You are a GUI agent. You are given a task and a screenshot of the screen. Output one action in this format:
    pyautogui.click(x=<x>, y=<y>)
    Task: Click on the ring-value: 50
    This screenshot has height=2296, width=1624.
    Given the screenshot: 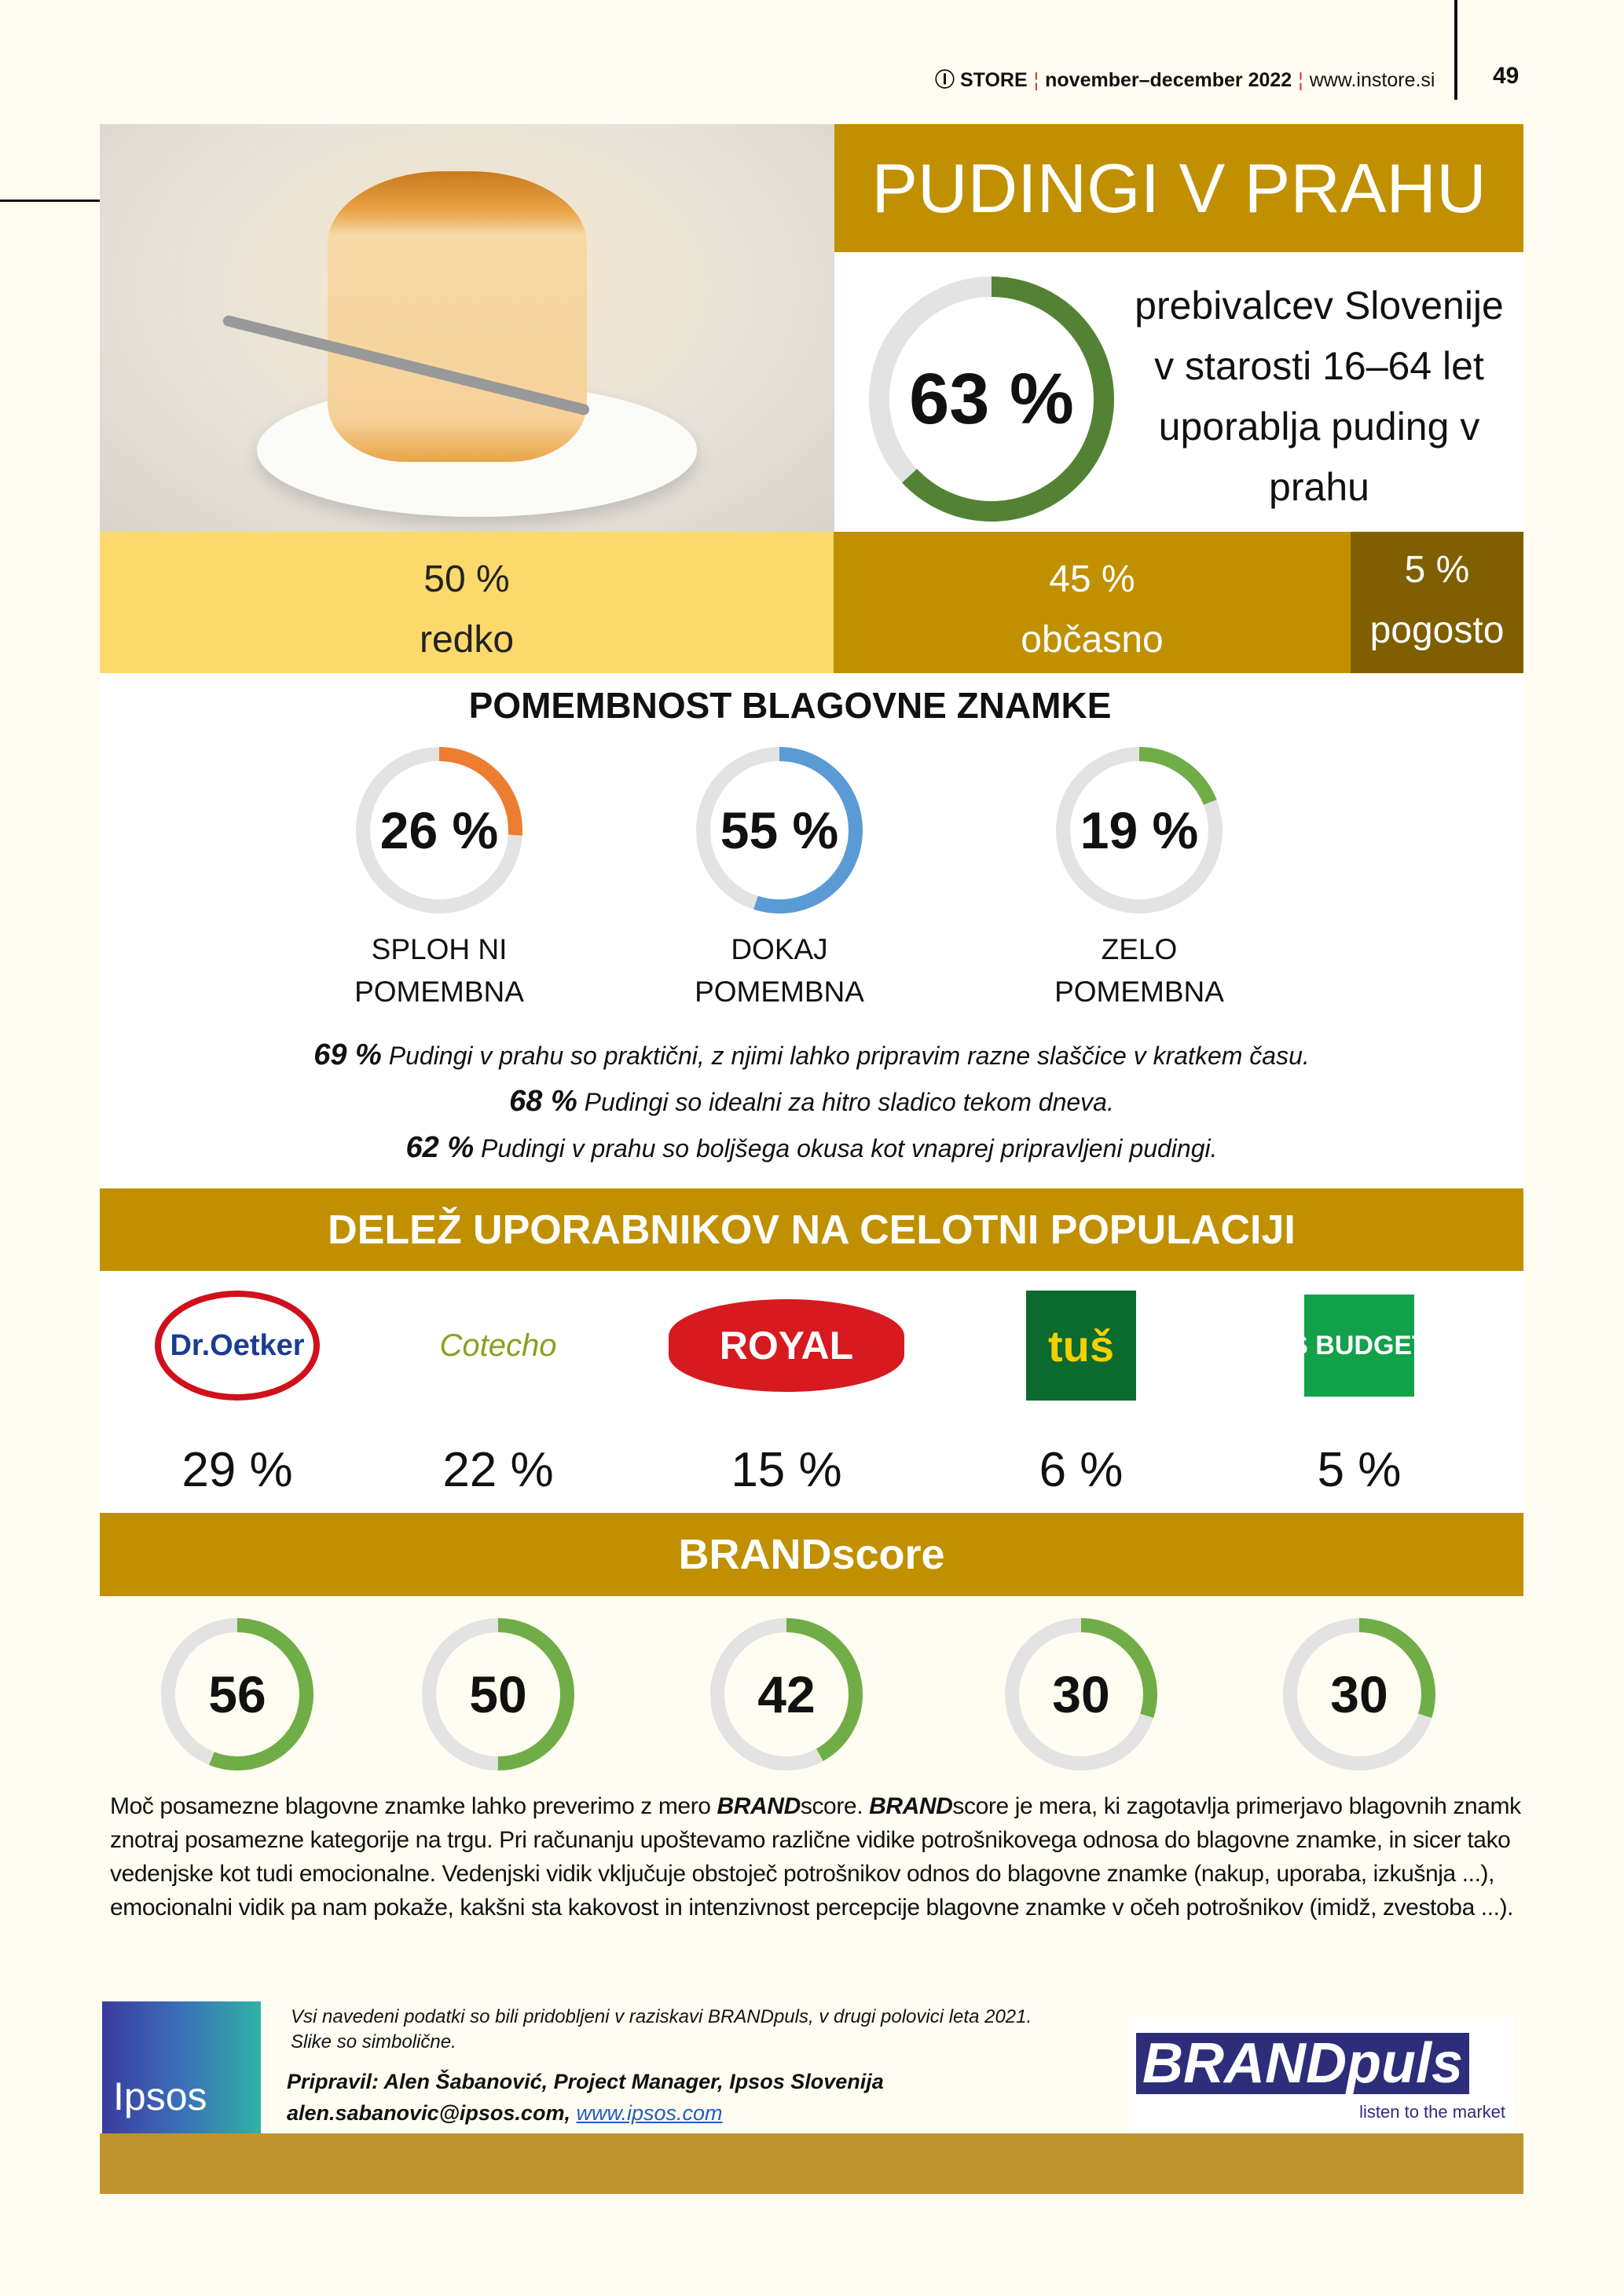 What is the action you would take?
    pyautogui.click(x=498, y=1694)
    